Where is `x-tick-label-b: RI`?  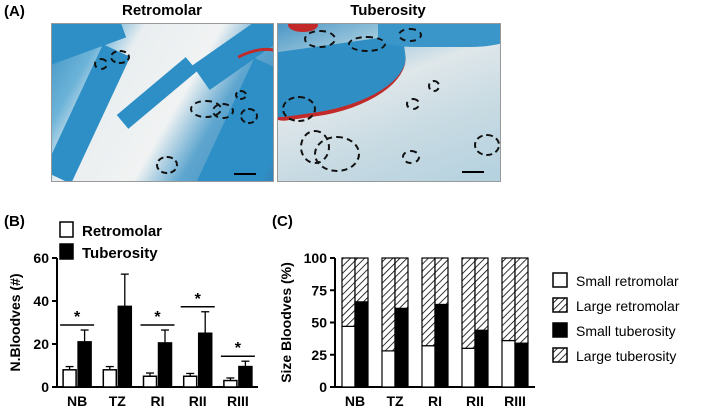 x-tick-label-b: RI is located at coordinates (158, 401).